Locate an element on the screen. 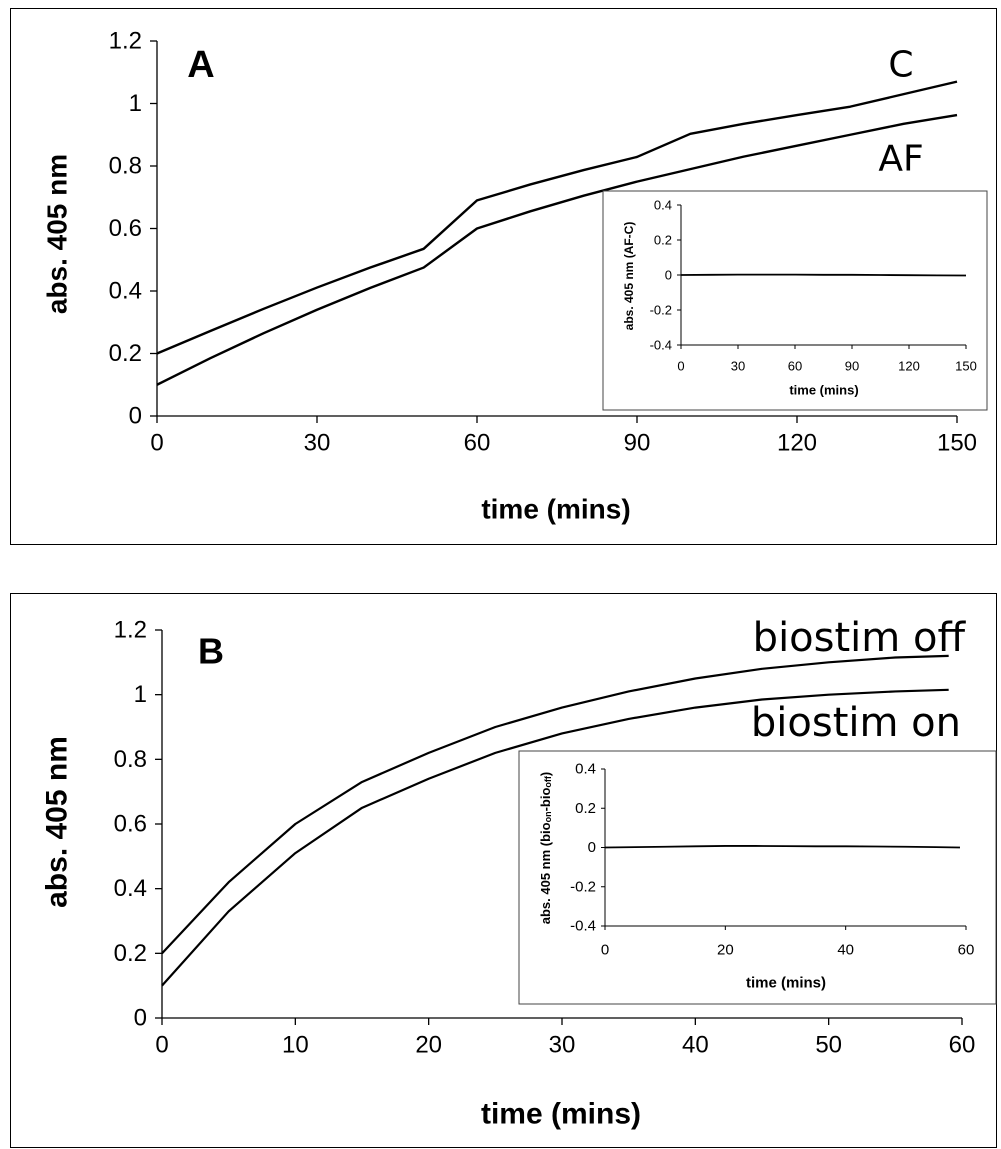 This screenshot has height=1149, width=1001. chart-a-y-tick-label: 0.4 is located at coordinates (125, 291).